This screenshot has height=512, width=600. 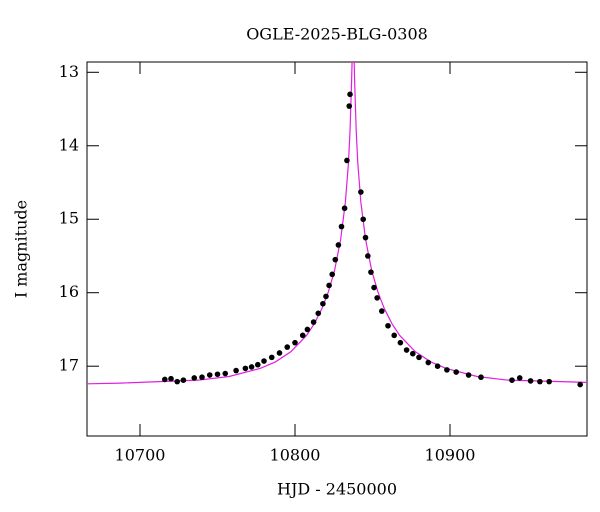 What do you see at coordinates (295, 455) in the screenshot?
I see `x-tick-label: 10800` at bounding box center [295, 455].